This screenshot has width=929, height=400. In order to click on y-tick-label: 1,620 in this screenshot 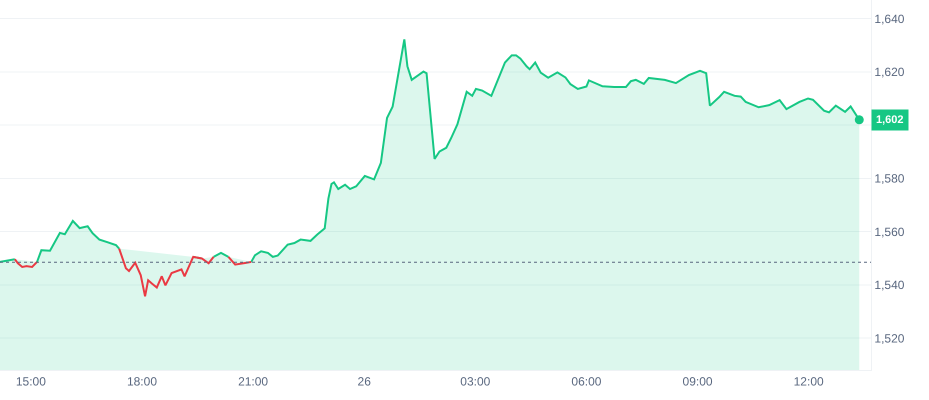, I will do `click(889, 72)`.